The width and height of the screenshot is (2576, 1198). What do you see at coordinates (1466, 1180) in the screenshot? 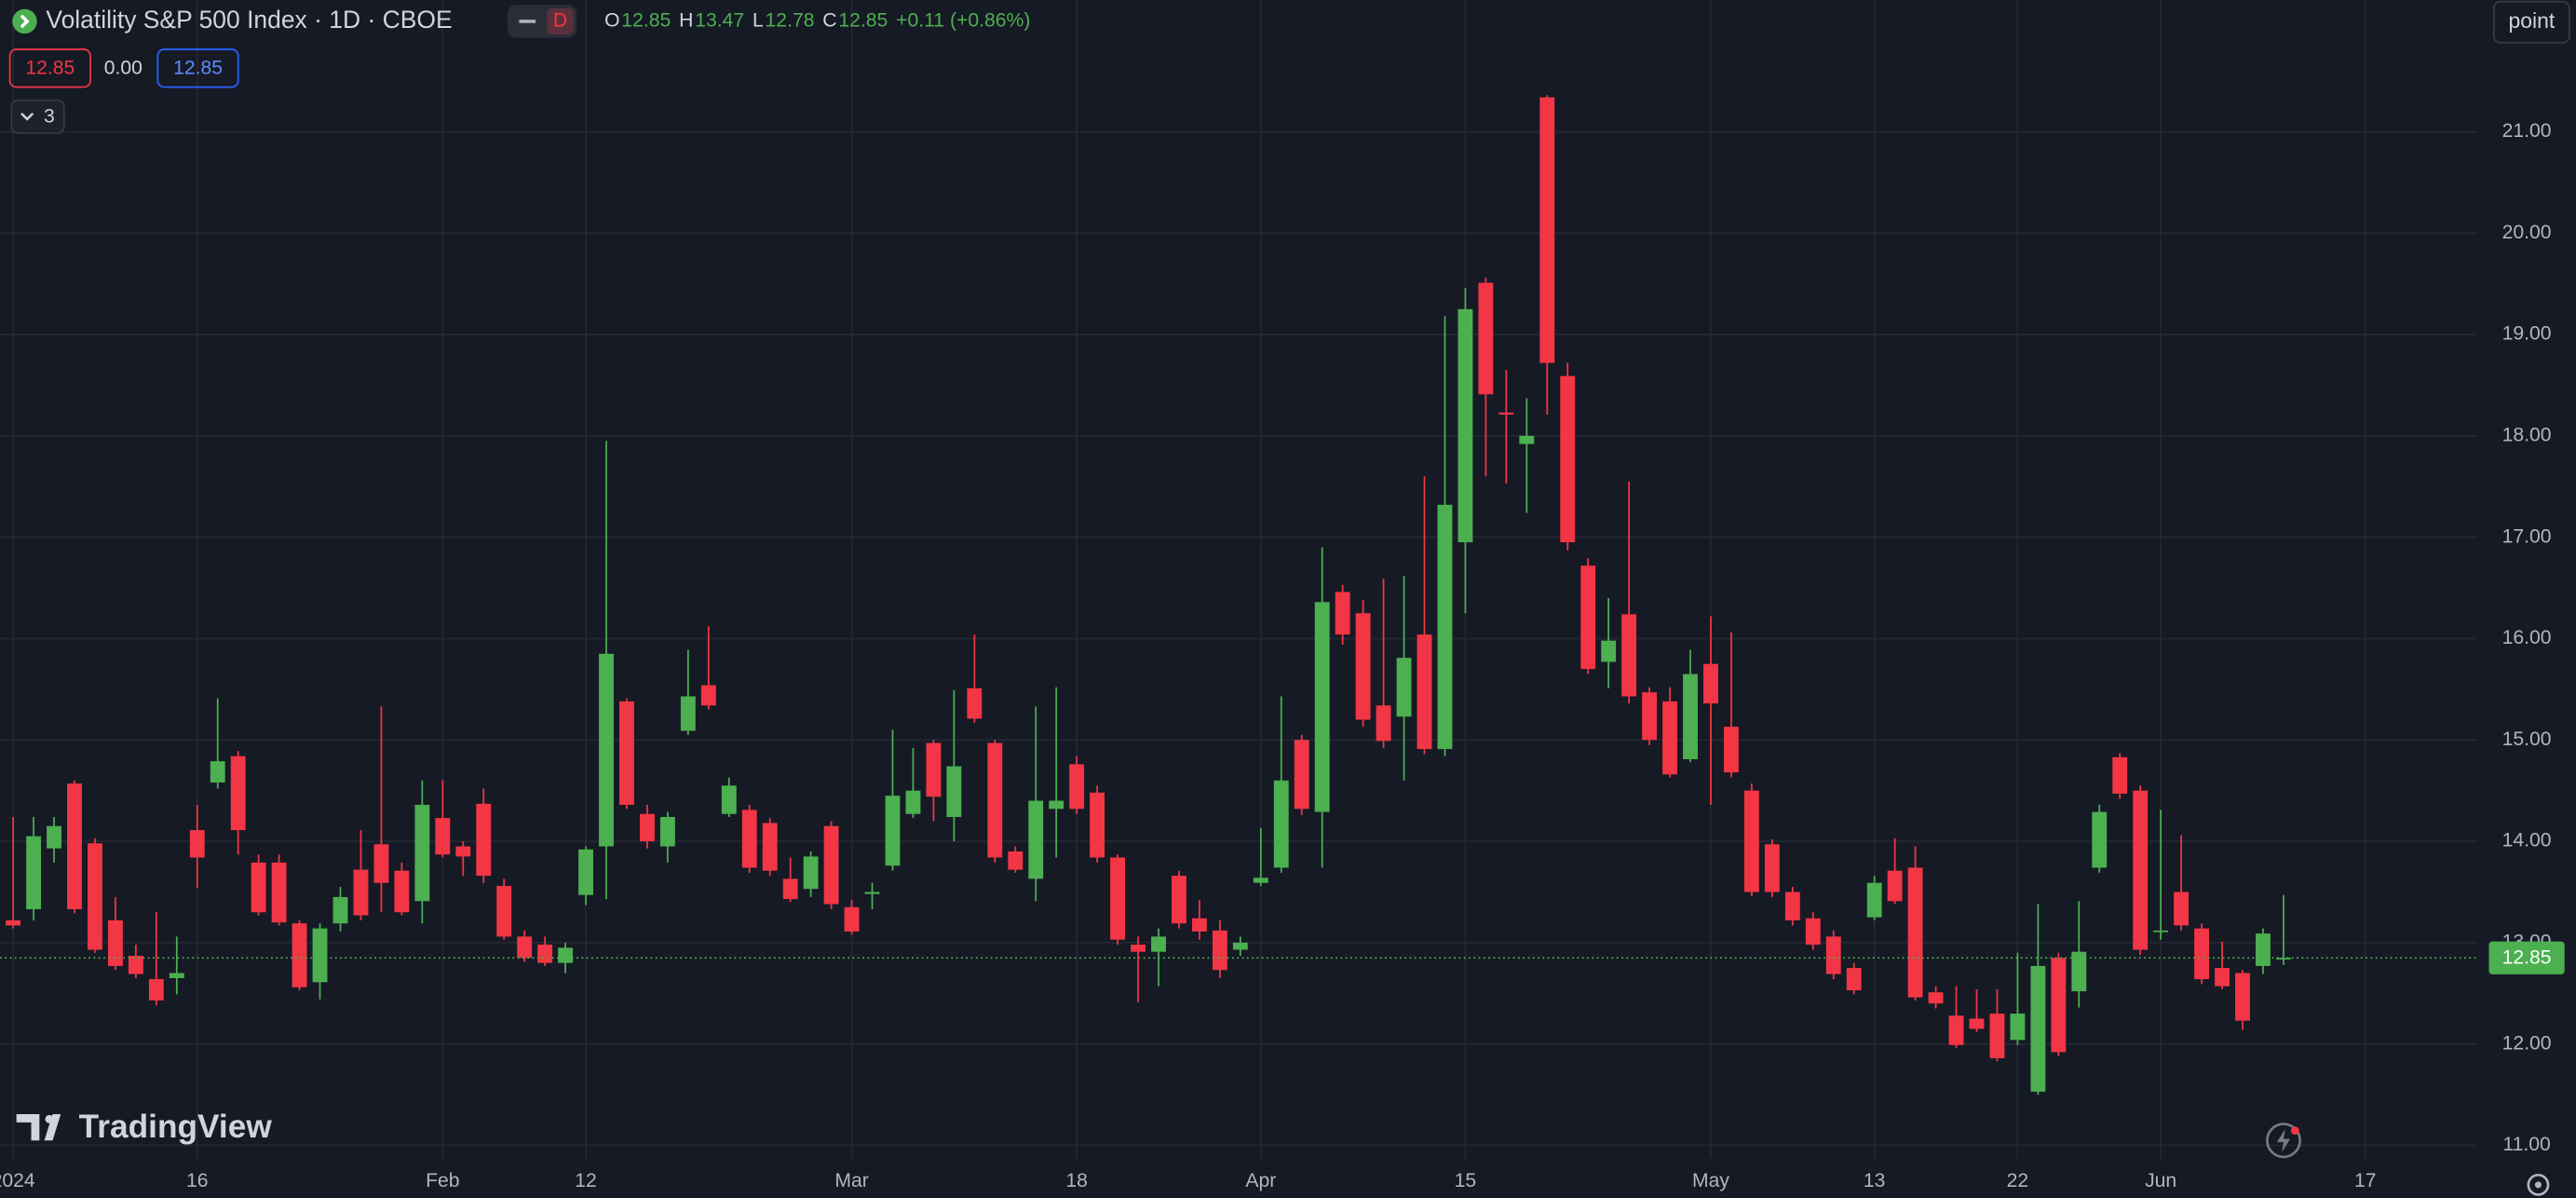
I see `x-tick-label: 15` at bounding box center [1466, 1180].